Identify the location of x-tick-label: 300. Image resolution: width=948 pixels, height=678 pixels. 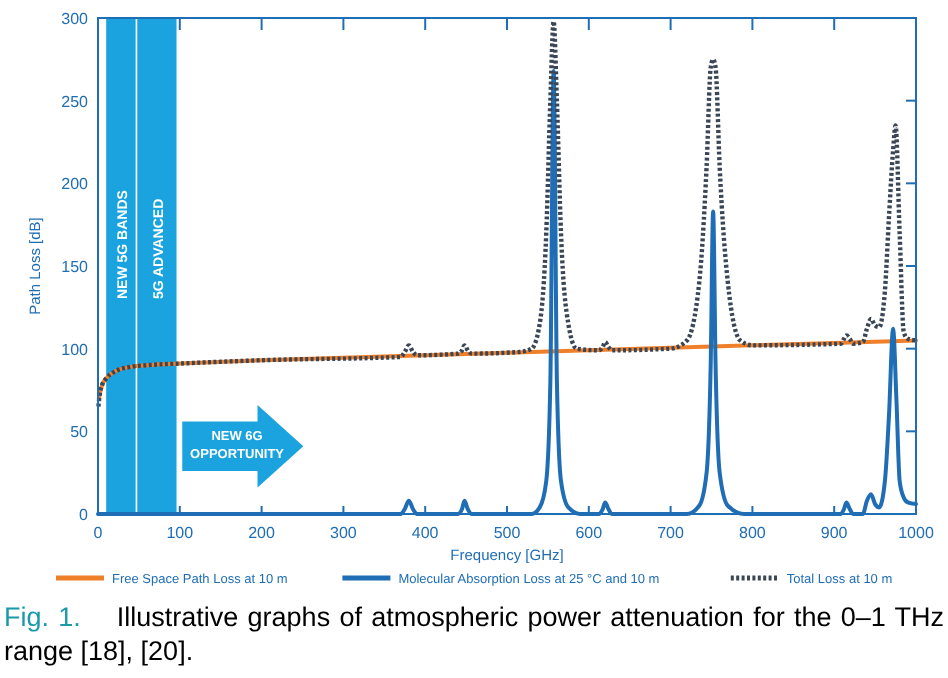
(344, 533).